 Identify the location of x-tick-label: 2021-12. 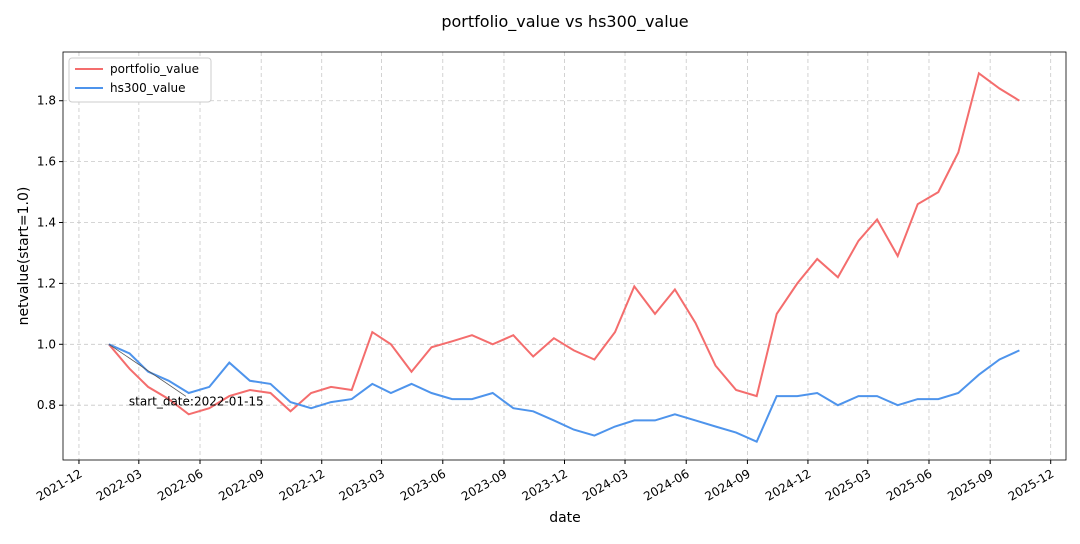
(59, 484).